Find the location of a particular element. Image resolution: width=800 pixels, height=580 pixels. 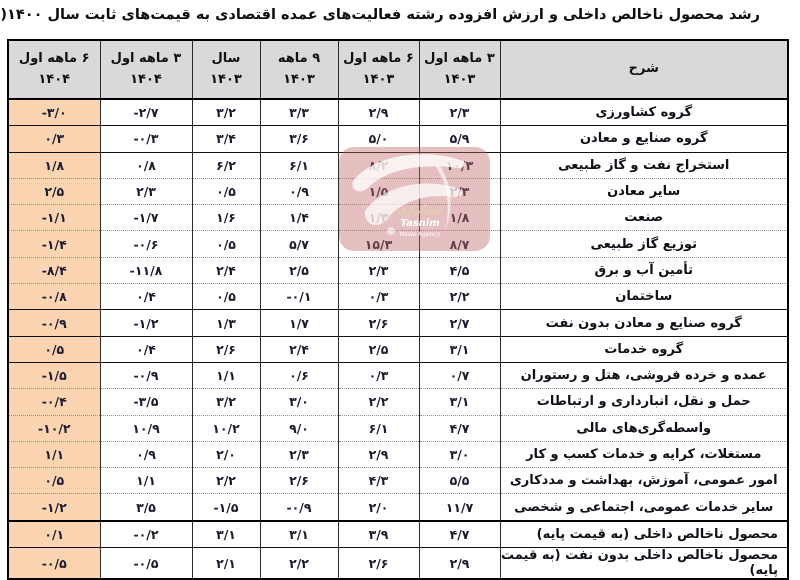

value-cell: ۱۰/۹ is located at coordinates (146, 428).